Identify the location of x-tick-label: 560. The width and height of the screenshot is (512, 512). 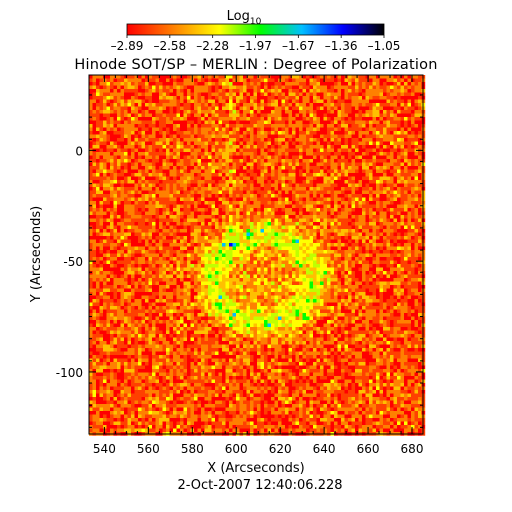
(148, 449).